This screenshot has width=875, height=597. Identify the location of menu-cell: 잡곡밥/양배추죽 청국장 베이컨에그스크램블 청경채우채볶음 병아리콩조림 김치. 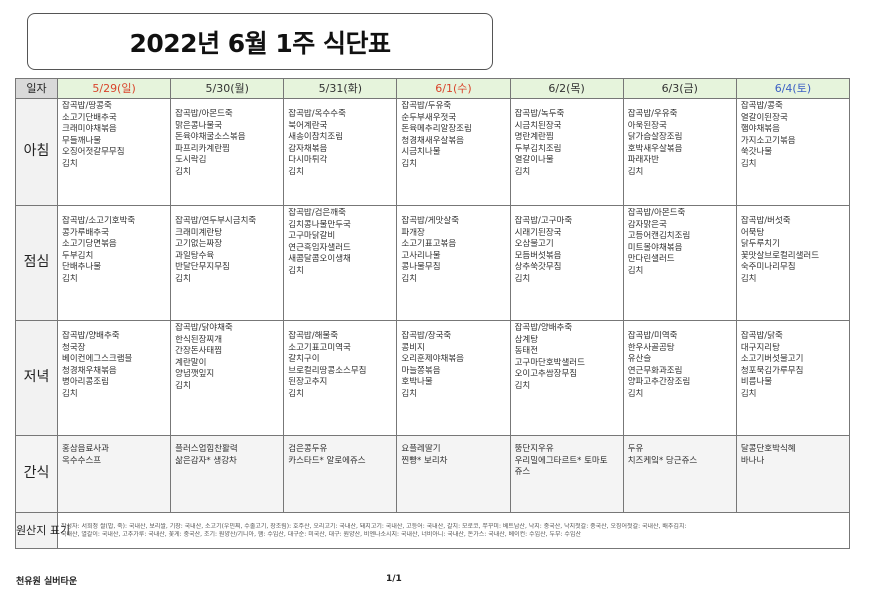
(114, 378).